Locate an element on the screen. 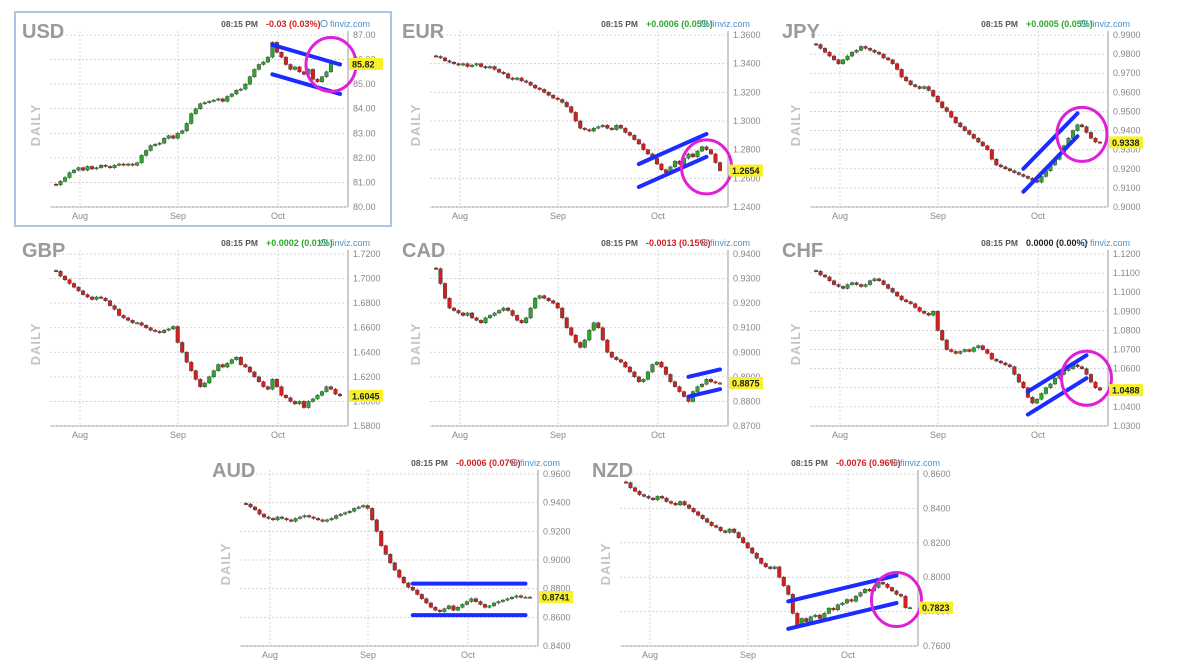 This screenshot has width=1194, height=668. x-tick-label: Oct is located at coordinates (658, 216).